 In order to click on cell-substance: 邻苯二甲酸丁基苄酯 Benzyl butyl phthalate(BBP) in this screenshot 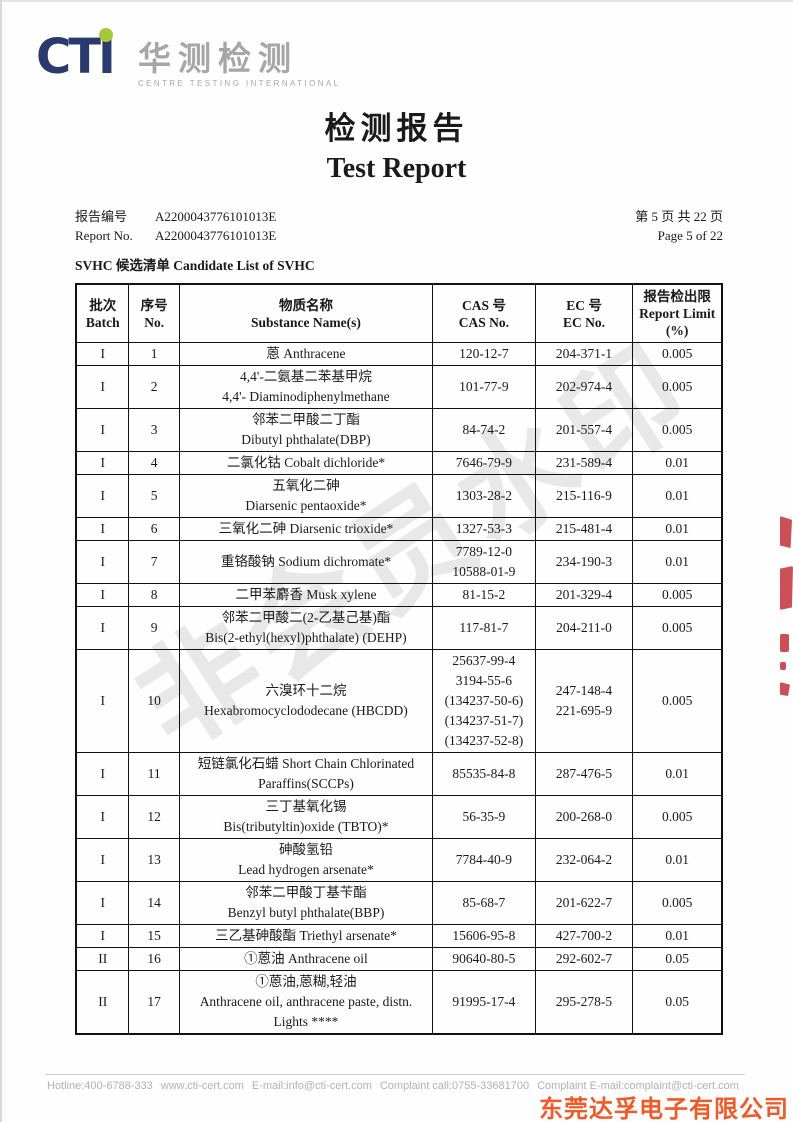, I will do `click(306, 903)`.